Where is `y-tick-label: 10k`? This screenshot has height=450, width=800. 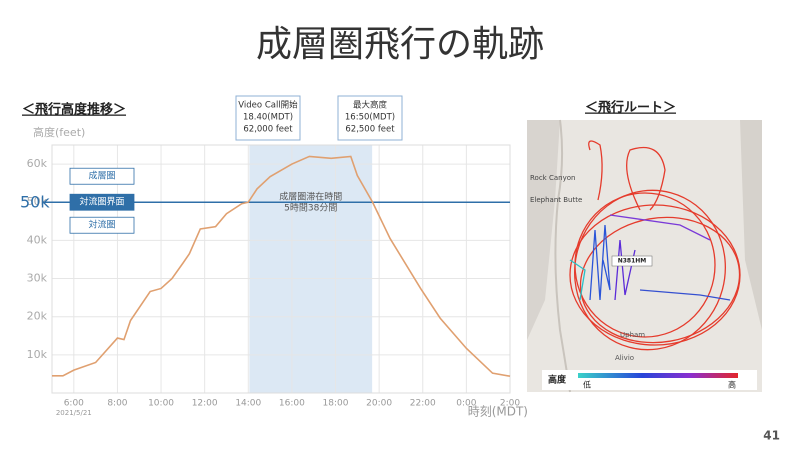
y-tick-label: 10k is located at coordinates (37, 354).